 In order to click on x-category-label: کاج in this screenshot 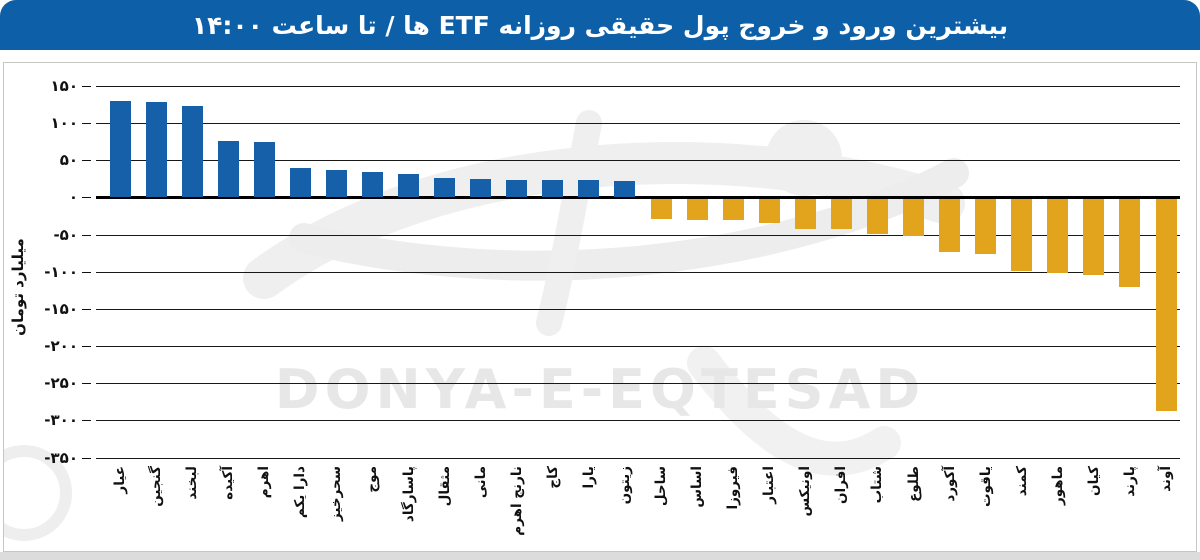, I will do `click(552, 477)`.